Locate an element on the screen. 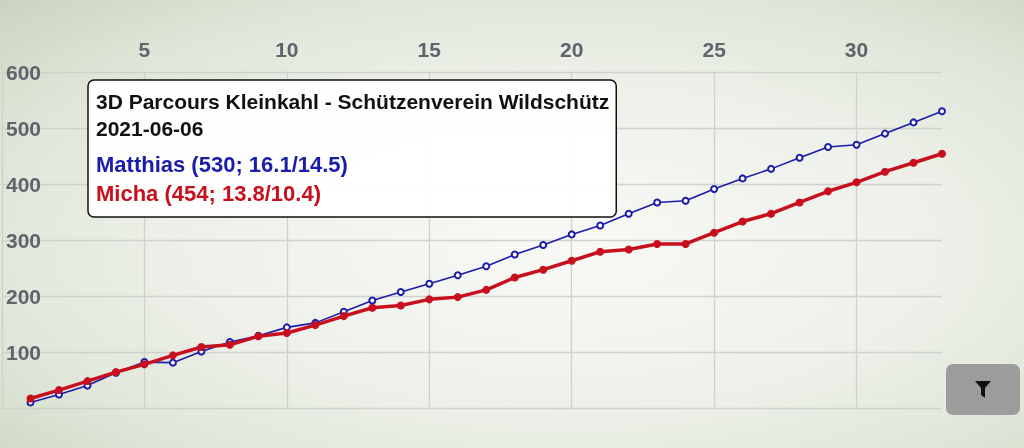 The image size is (1024, 448). x-tick-label: 20 is located at coordinates (572, 49).